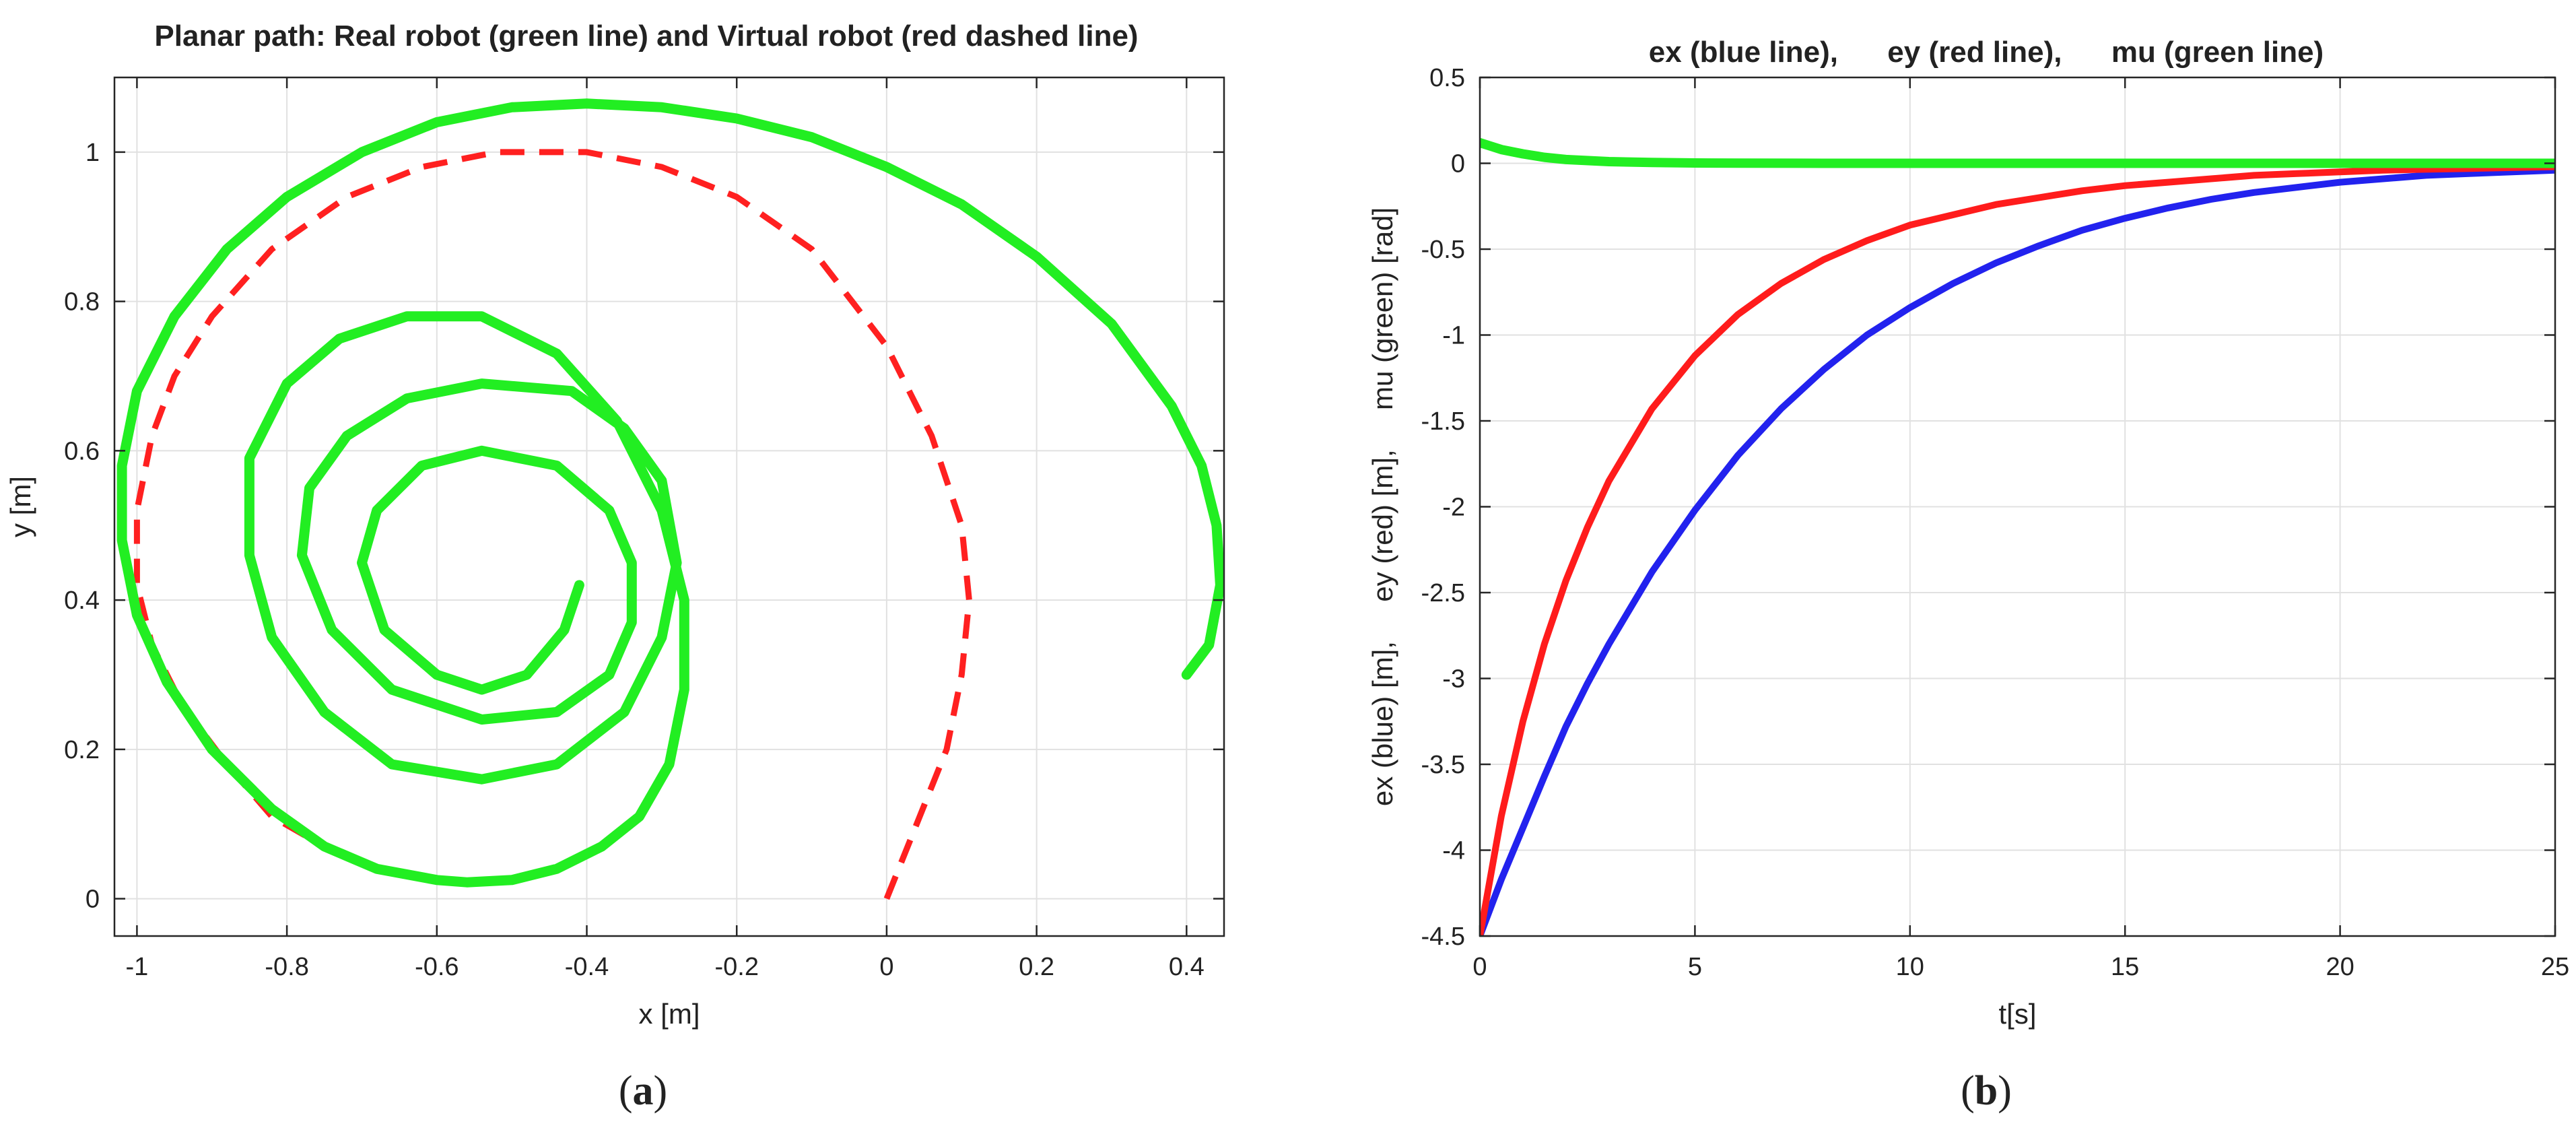 This screenshot has height=1132, width=2576. Describe the element at coordinates (437, 967) in the screenshot. I see `x-tick-label-a-2: -0.6` at that location.